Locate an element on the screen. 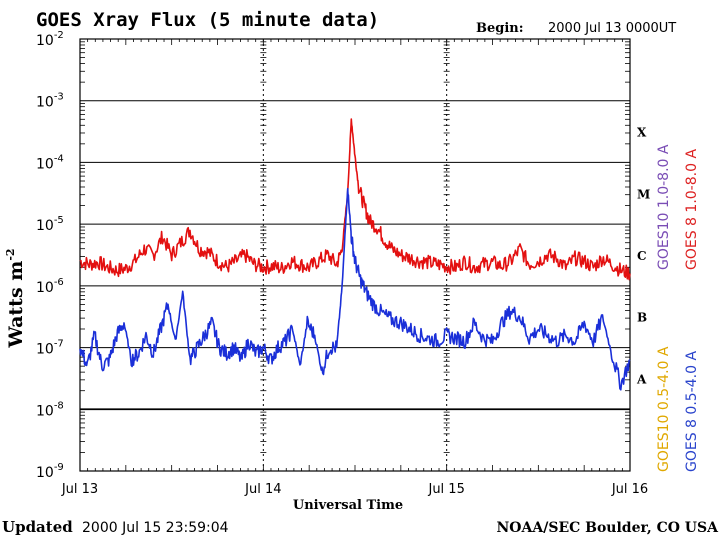  x-tick-label: Jul 16 is located at coordinates (629, 489).